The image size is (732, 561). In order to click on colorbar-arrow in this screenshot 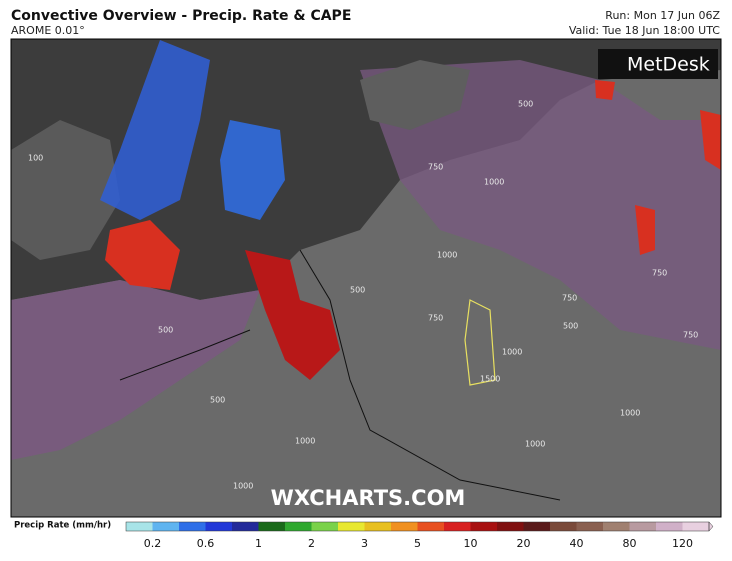, I will do `click(711, 526)`.